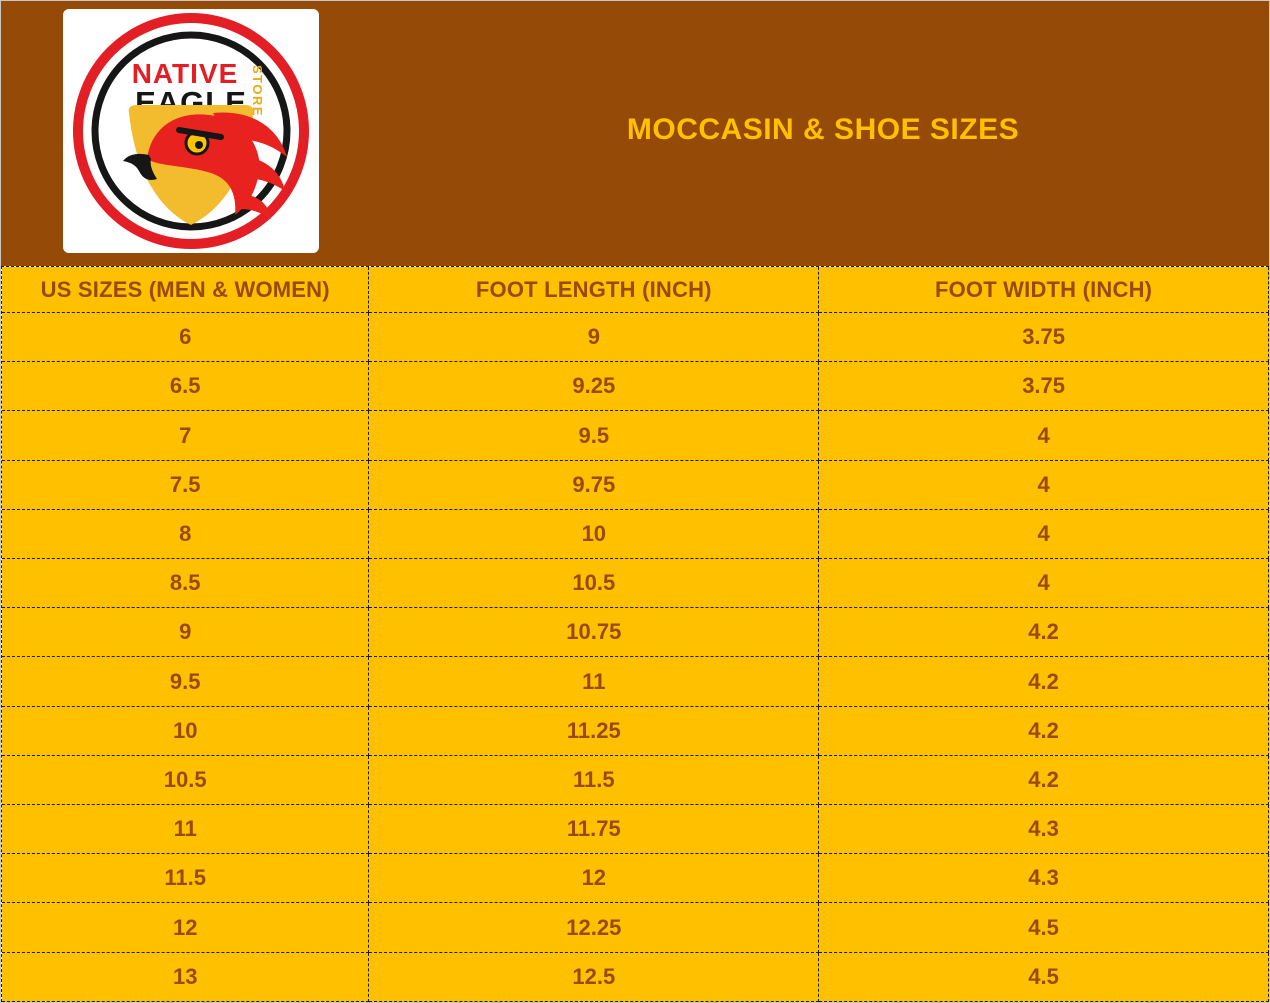  I want to click on page-title: MOCCASIN & SHOE SIZES, so click(823, 129).